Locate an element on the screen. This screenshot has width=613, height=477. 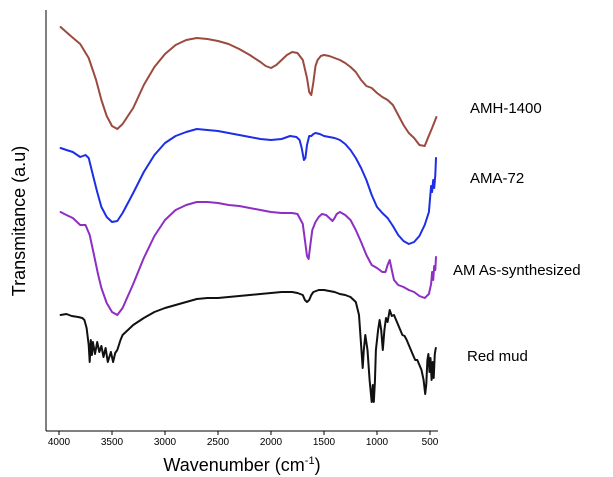
x-axis-label-end: ) is located at coordinates (318, 465).